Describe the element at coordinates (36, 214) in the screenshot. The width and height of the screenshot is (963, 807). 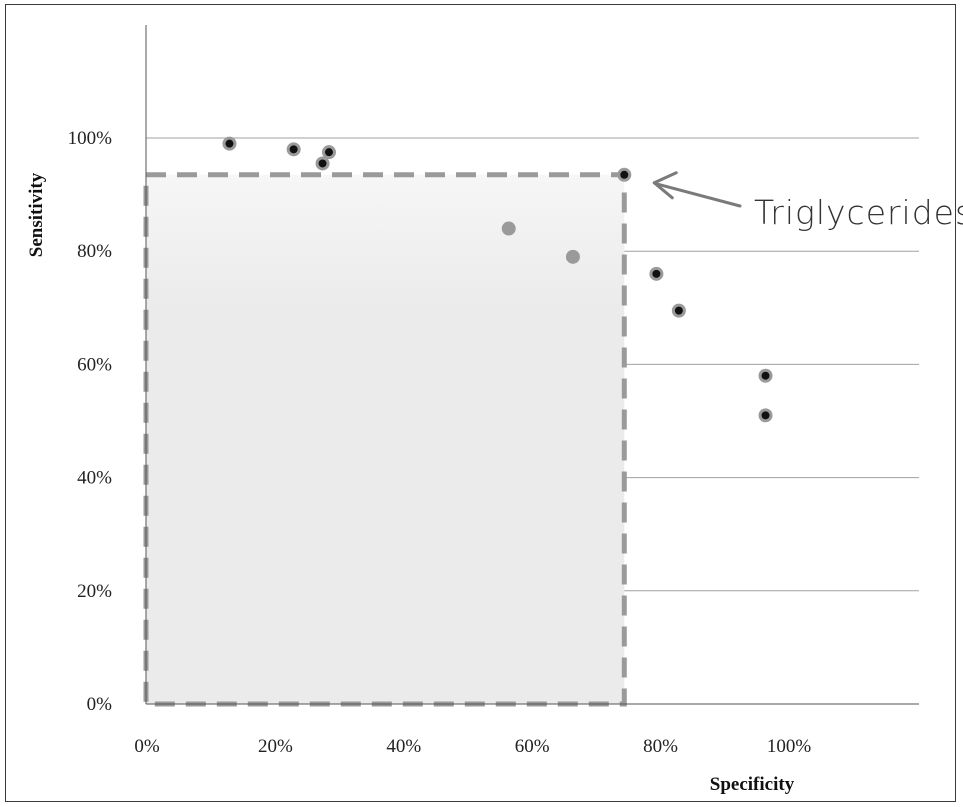
I see `y-axis-title: Sensitivity` at that location.